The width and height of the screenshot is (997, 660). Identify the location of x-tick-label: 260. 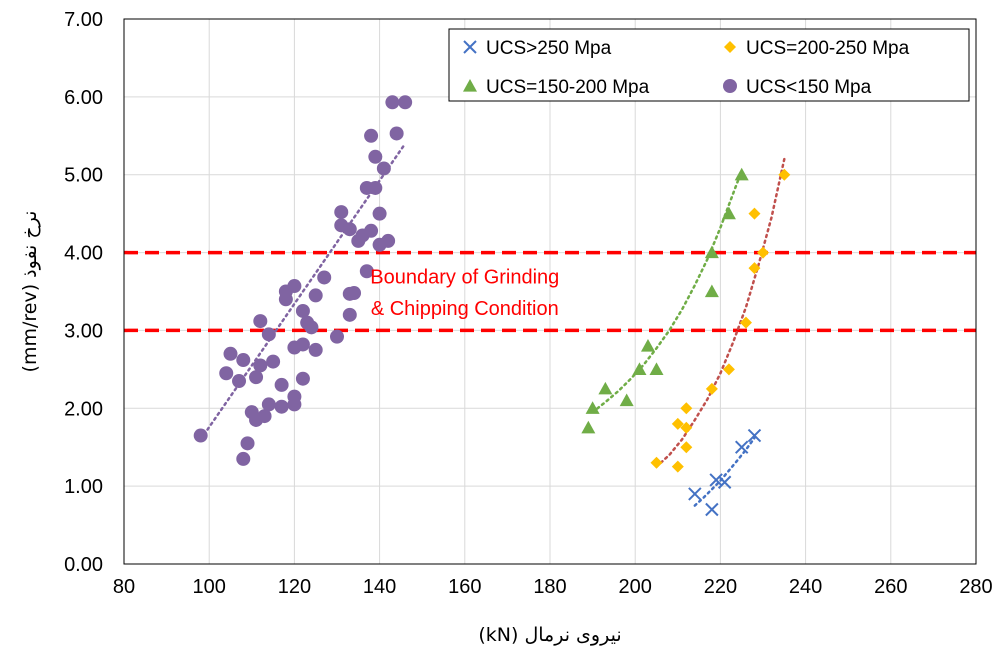
(890, 587).